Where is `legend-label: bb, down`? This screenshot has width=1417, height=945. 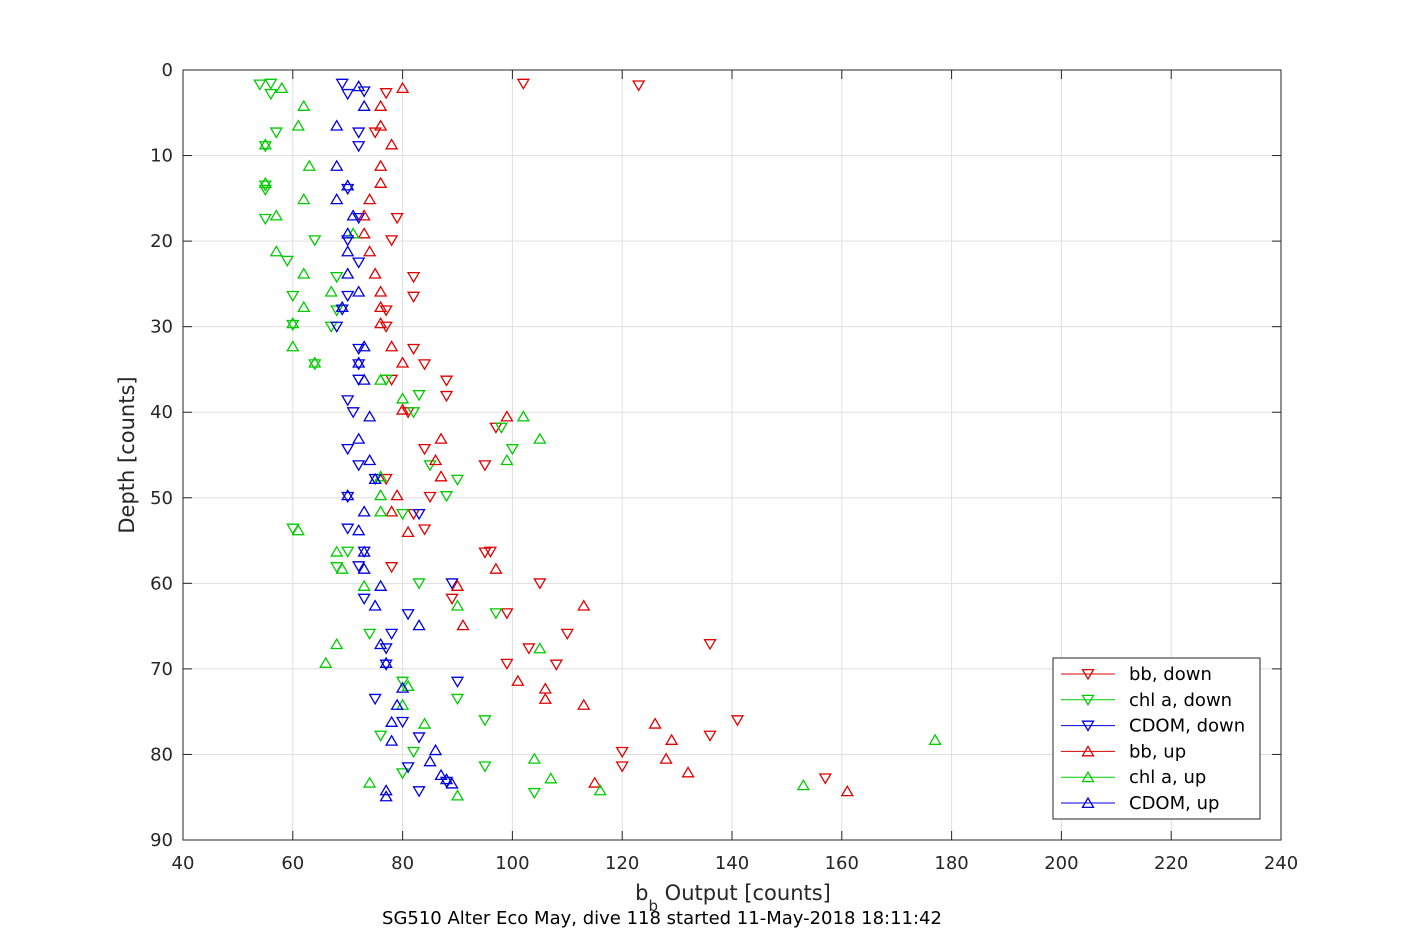
legend-label: bb, down is located at coordinates (1170, 674).